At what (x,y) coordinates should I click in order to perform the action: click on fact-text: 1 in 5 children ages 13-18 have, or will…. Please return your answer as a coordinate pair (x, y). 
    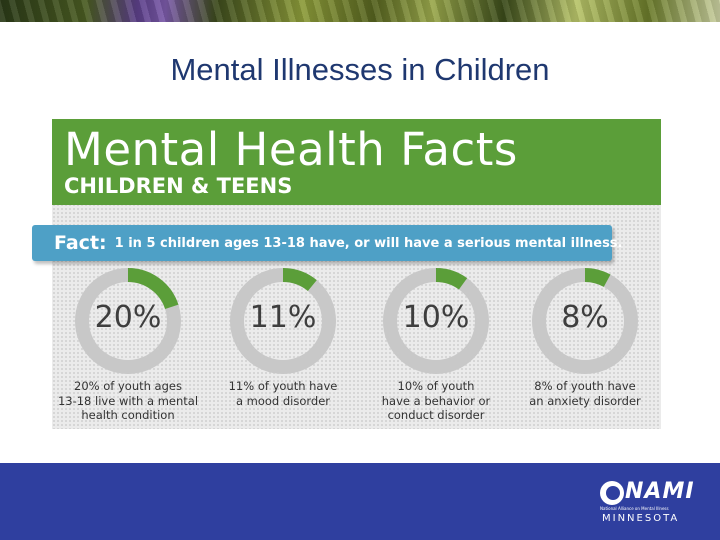
    Looking at the image, I should click on (368, 243).